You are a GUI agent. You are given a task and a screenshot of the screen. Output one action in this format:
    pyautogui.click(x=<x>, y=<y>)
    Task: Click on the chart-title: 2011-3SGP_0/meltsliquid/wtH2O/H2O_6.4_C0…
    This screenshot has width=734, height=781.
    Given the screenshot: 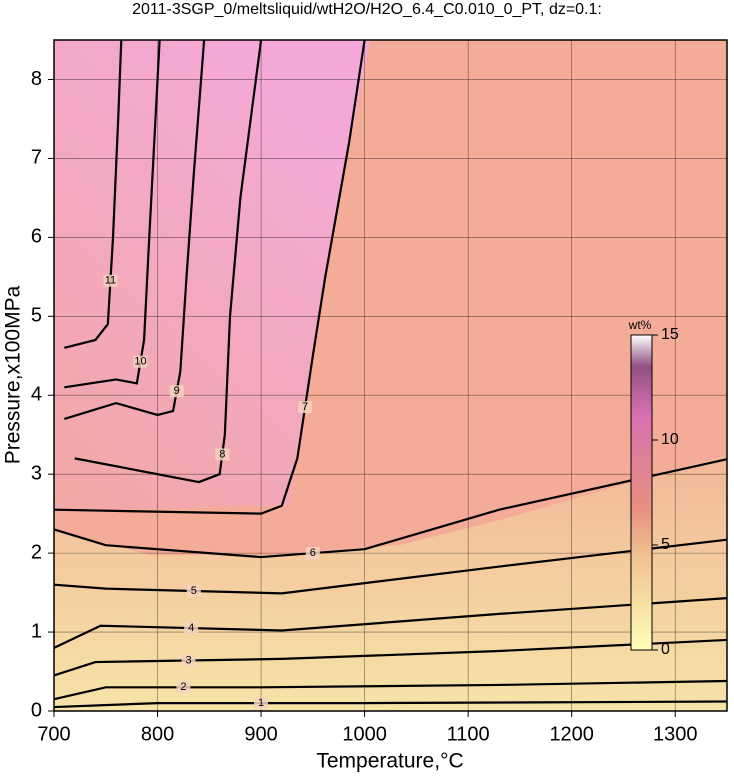 What is the action you would take?
    pyautogui.click(x=367, y=9)
    